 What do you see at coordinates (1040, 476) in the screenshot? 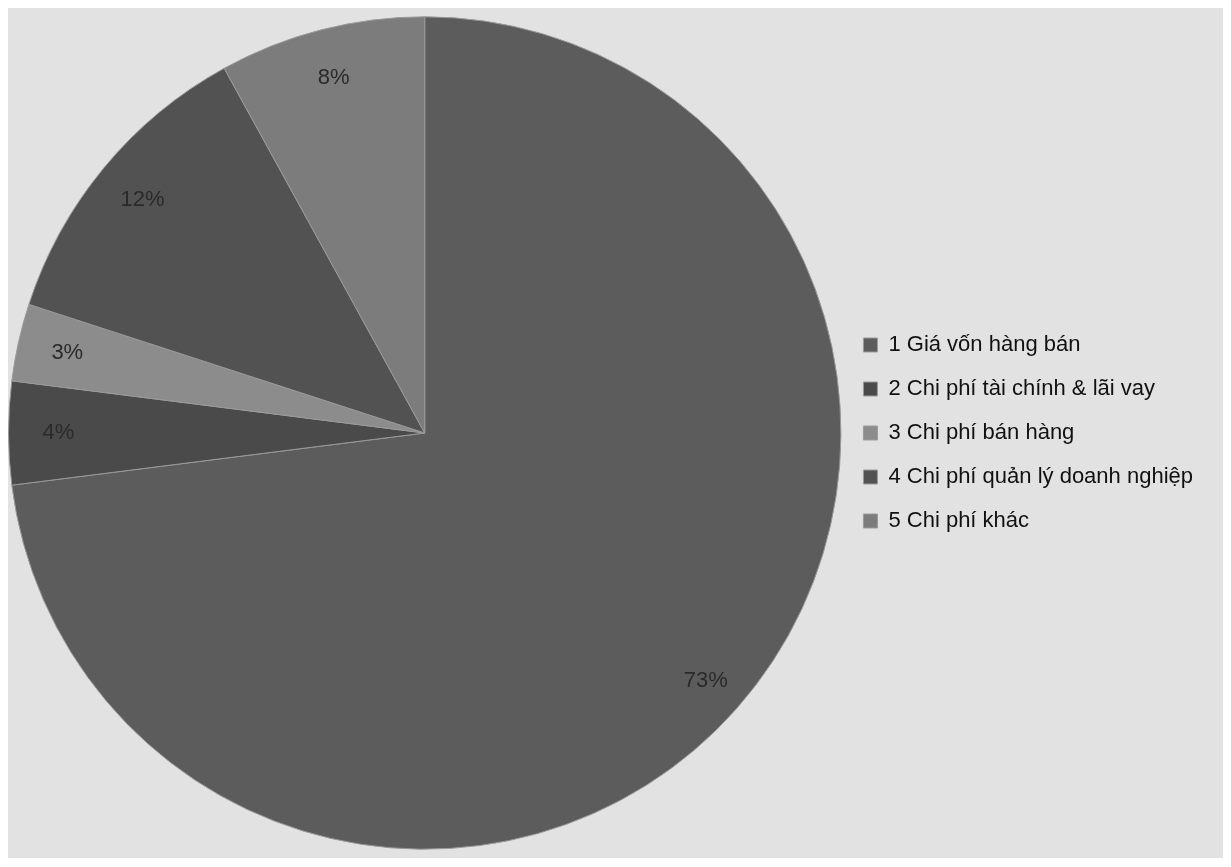
I see `legend-label: 4 Chi phí quản lý doanh nghiệp` at bounding box center [1040, 476].